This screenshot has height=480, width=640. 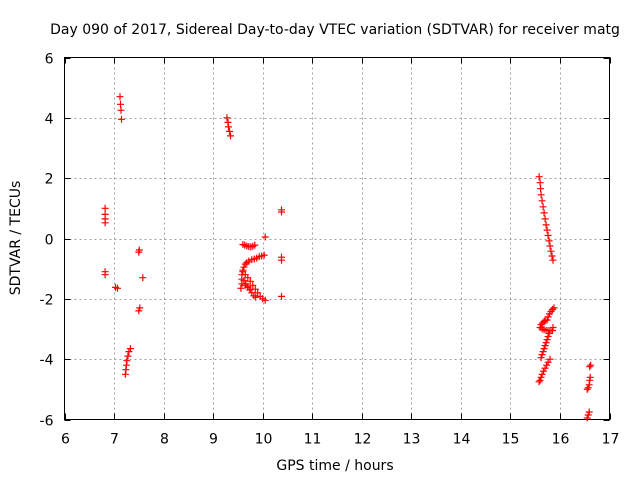 I want to click on y-axis-label: SDTVAR / TECUs, so click(x=16, y=238).